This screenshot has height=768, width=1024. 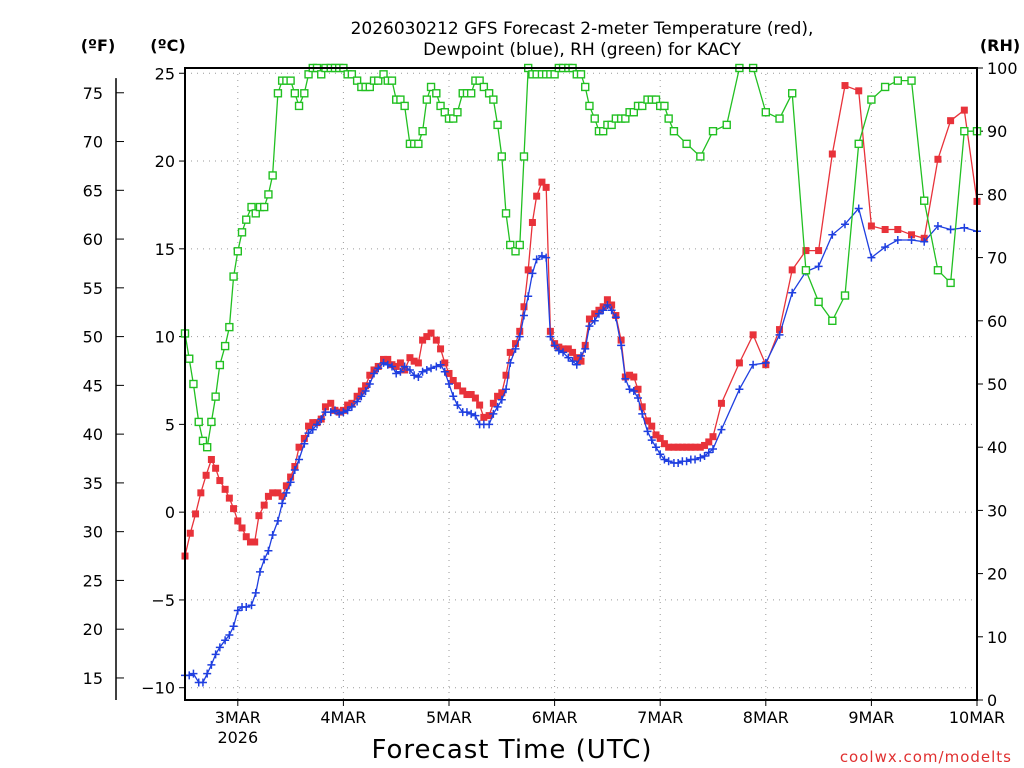 I want to click on fahrenheit-axis: 15 20 25 30 35 40 45 50 55 60 65 70 75, so click(x=103, y=389).